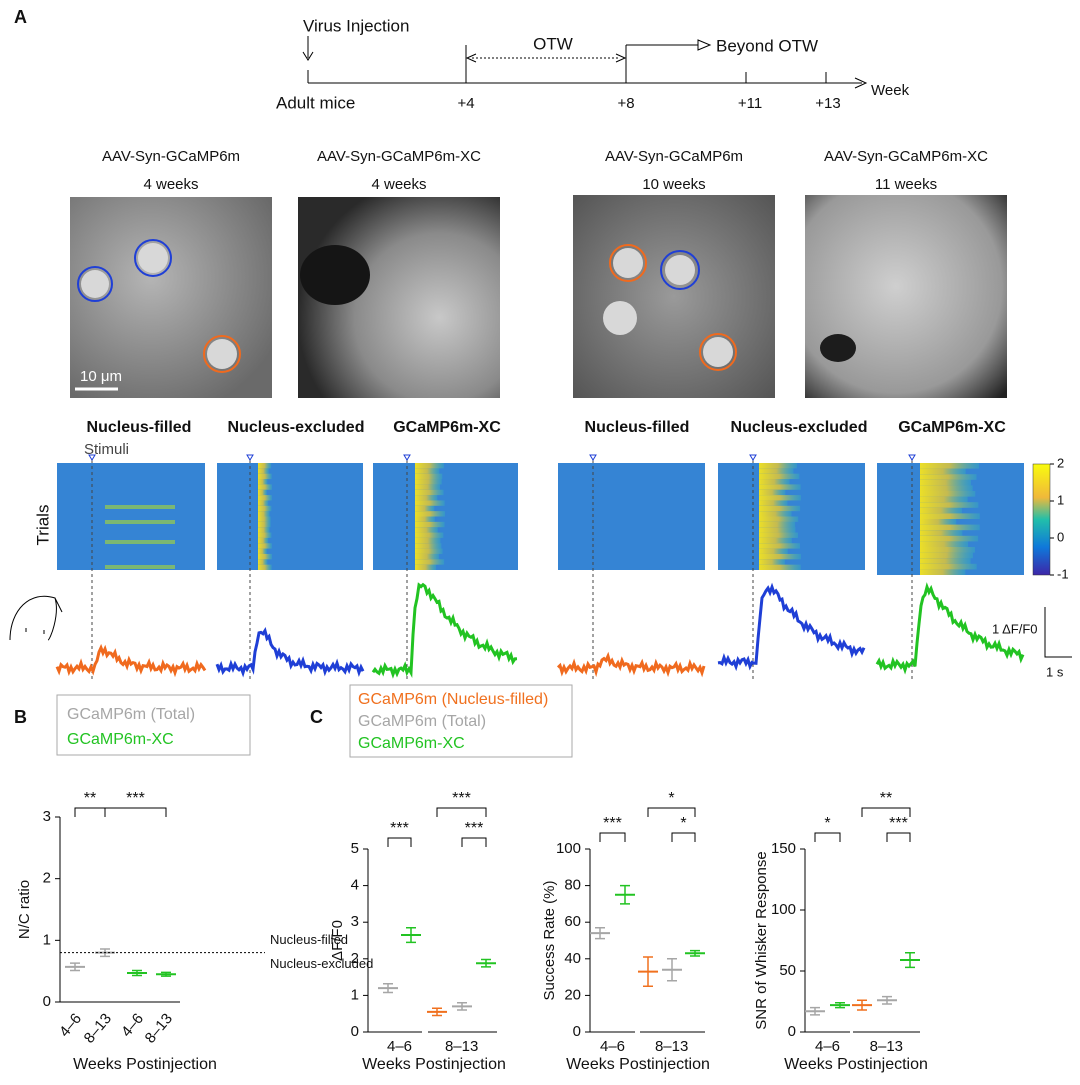 Image resolution: width=1080 pixels, height=1085 pixels. I want to click on y-tick-label: 100, so click(783, 909).